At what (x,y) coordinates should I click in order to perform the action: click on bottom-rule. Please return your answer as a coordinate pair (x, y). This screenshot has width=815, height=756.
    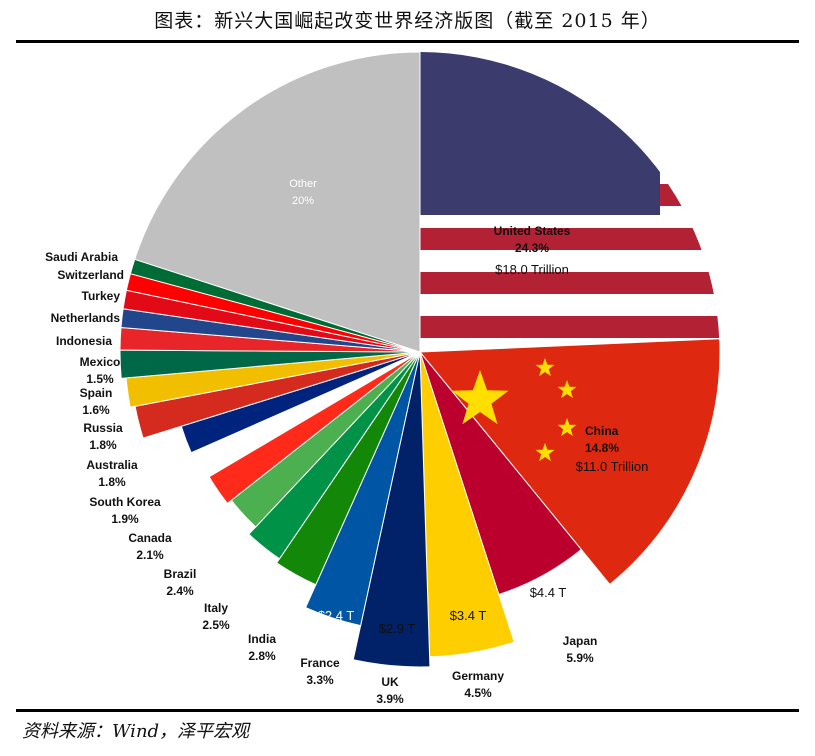
    Looking at the image, I should click on (407, 710).